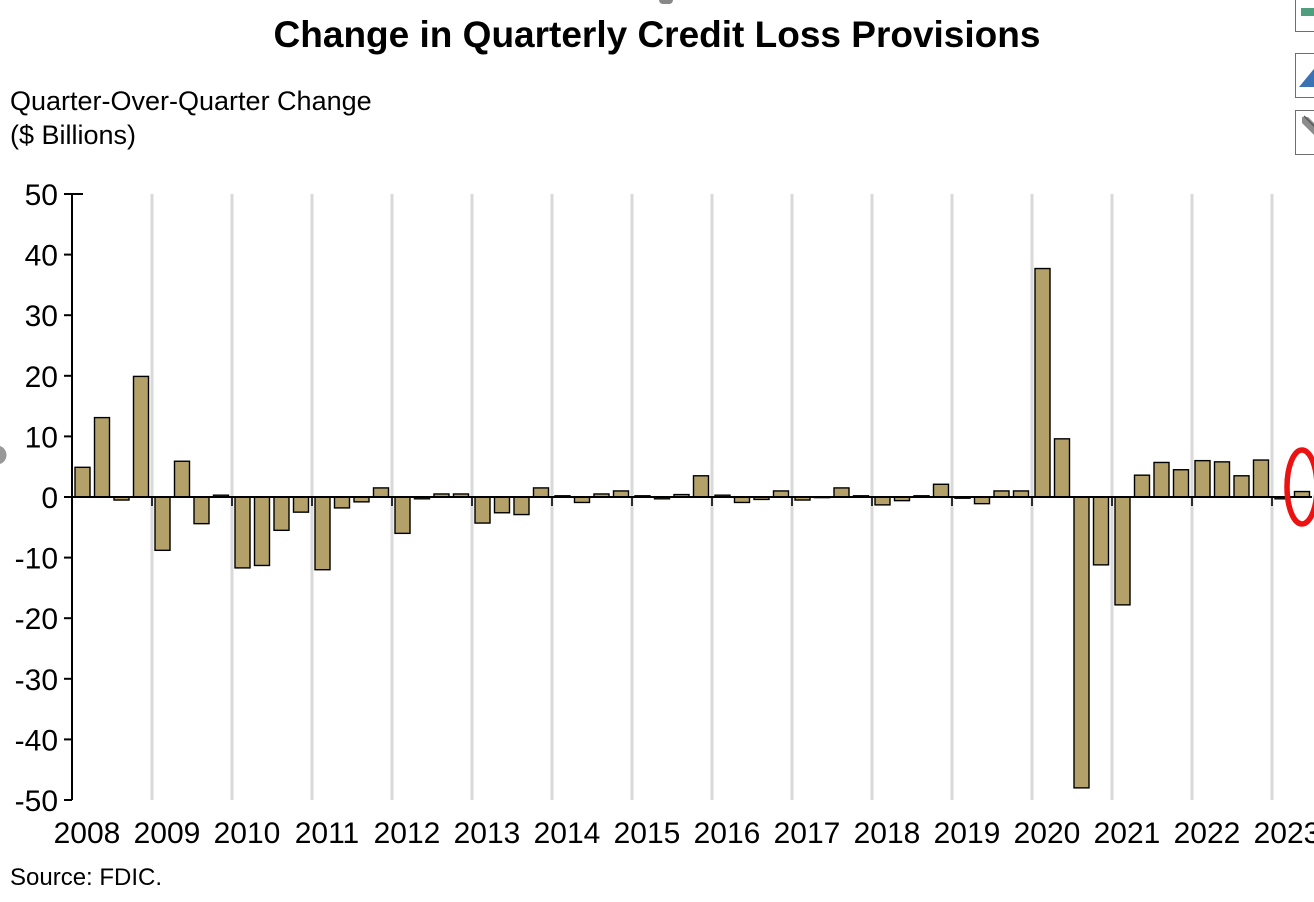  I want to click on y-tick-label: -10, so click(36, 559).